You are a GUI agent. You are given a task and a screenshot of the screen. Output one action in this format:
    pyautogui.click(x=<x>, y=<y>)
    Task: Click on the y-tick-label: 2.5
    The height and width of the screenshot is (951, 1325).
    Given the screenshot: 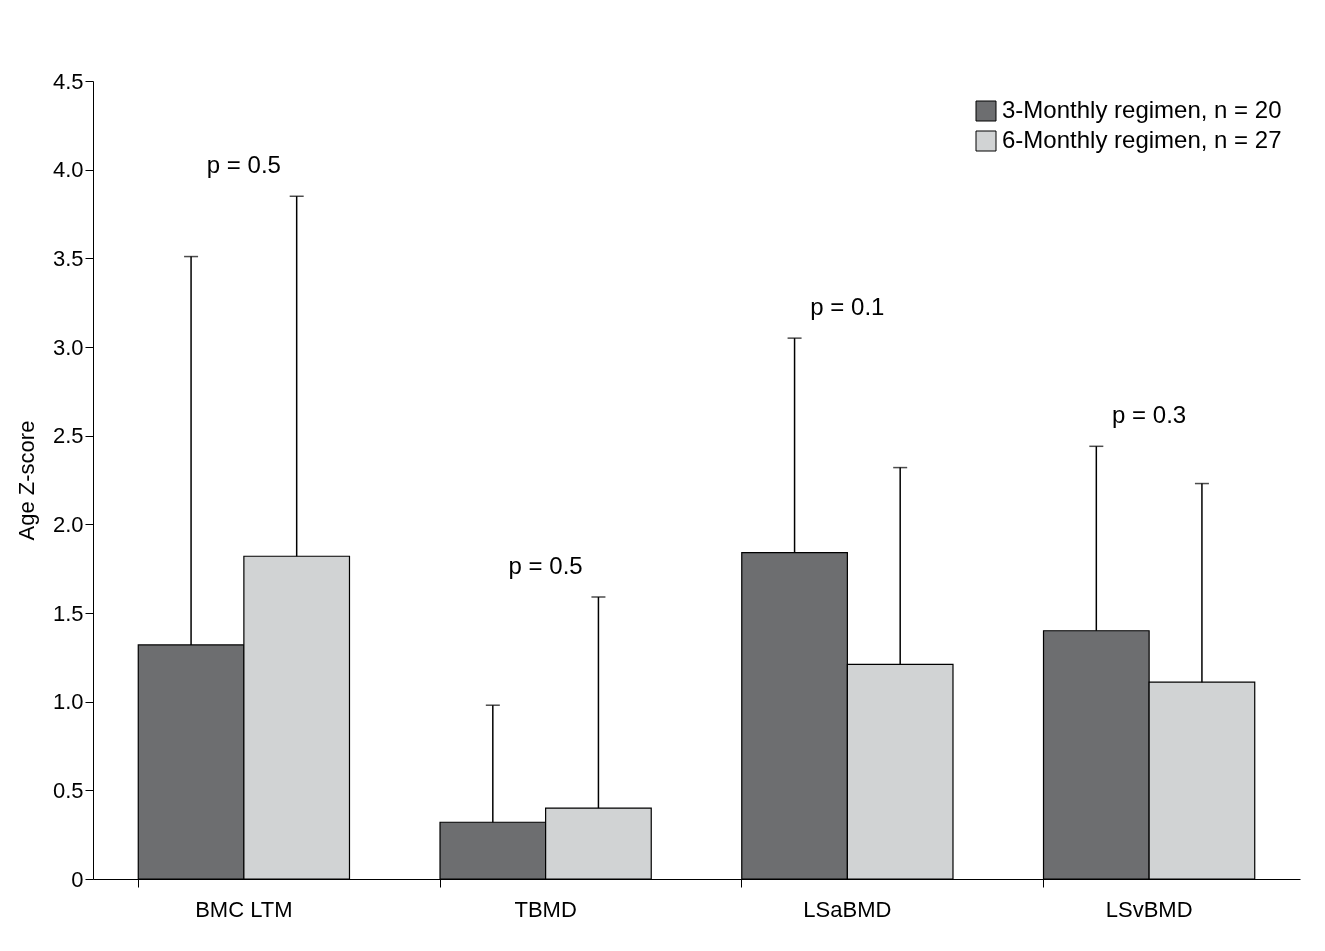 What is the action you would take?
    pyautogui.click(x=68, y=436)
    